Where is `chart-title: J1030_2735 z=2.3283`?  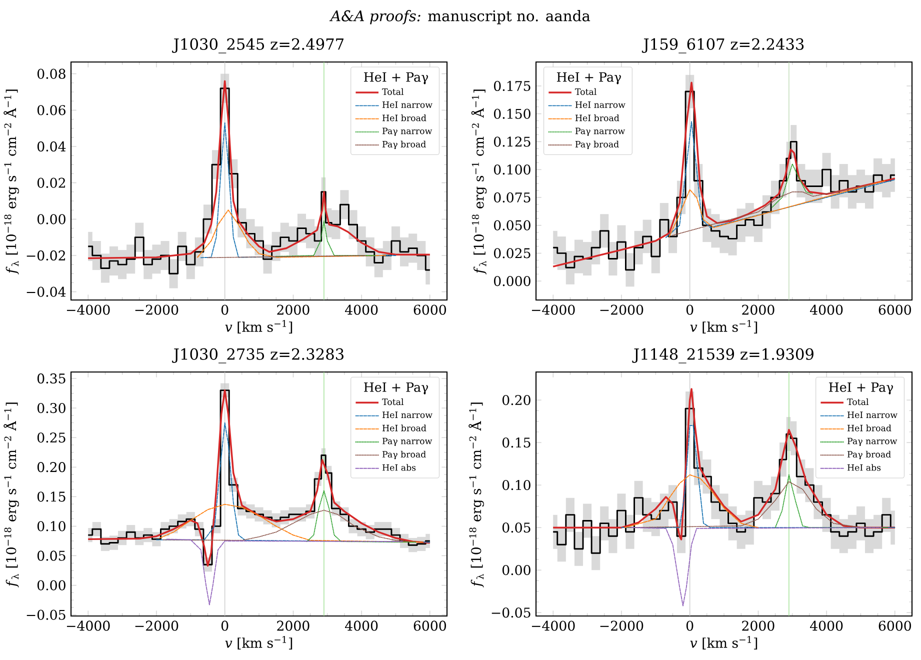 chart-title: J1030_2735 z=2.3283 is located at coordinates (258, 356).